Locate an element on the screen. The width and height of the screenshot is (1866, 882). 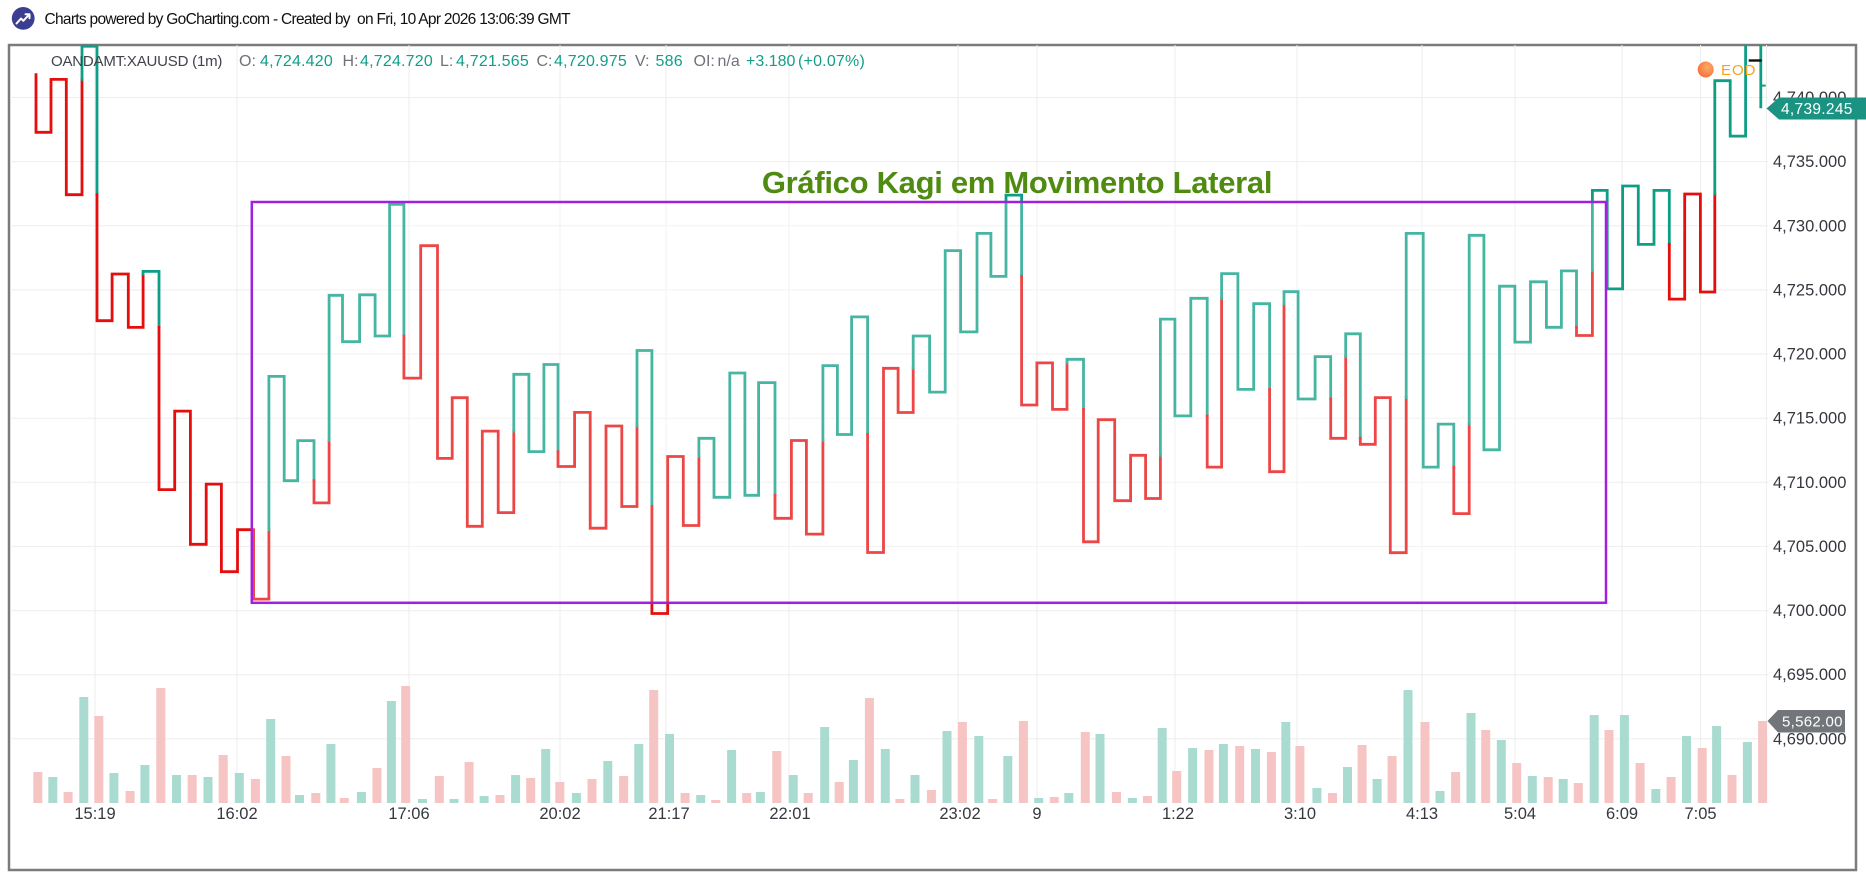
svg-text: OANDAMT:XAUUSD (1m) is located at coordinates (136, 61).